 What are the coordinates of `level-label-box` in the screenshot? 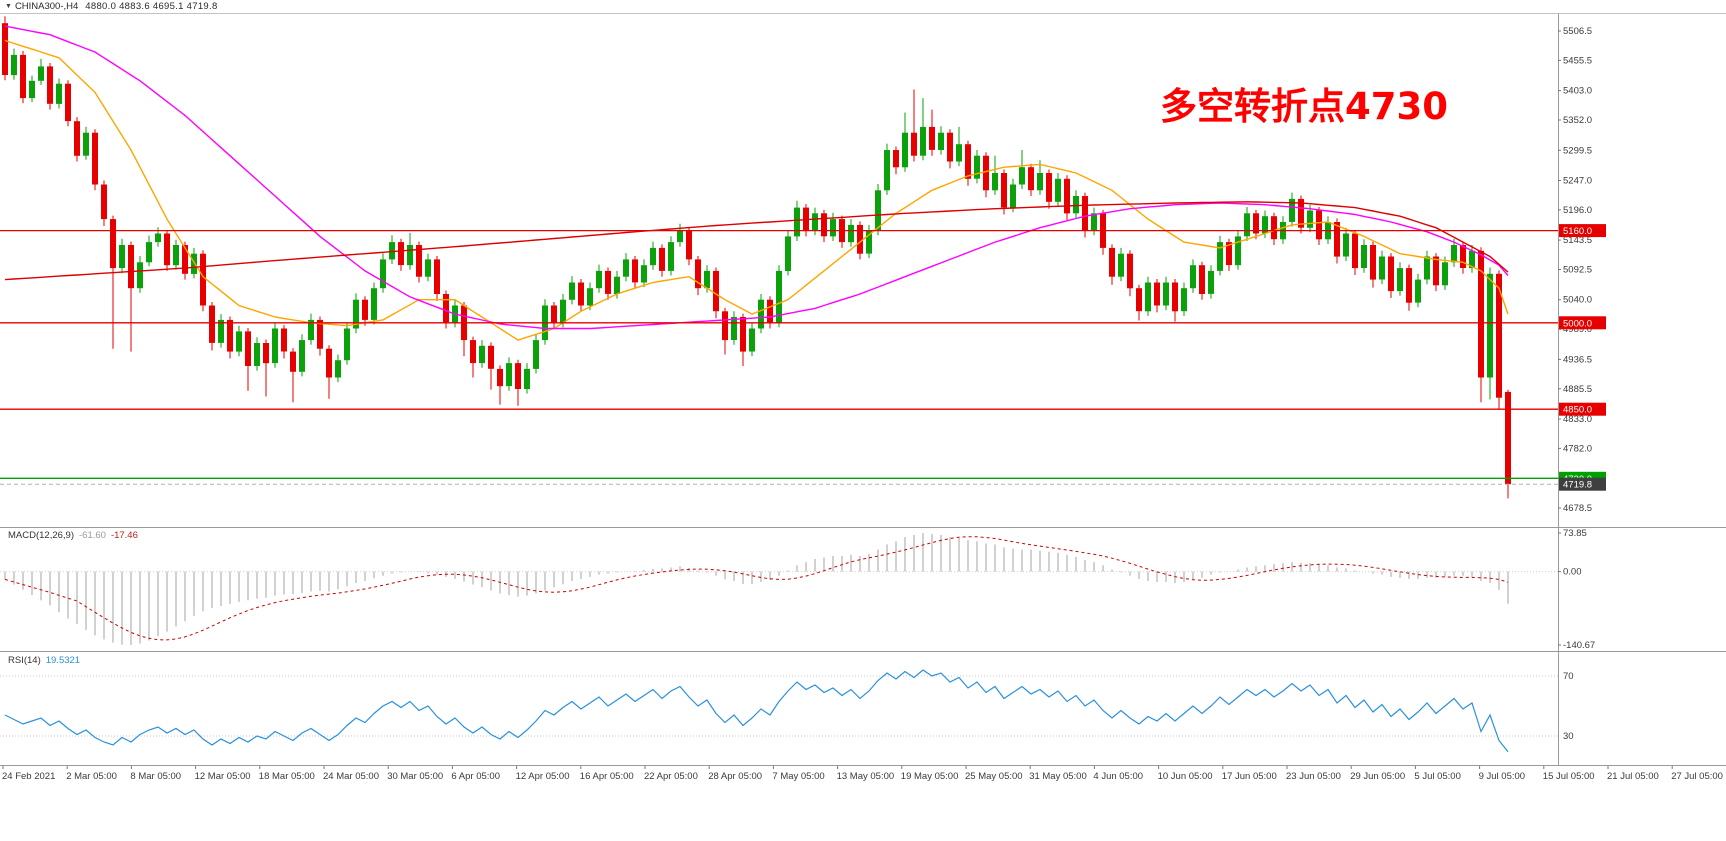 It's located at (1582, 409).